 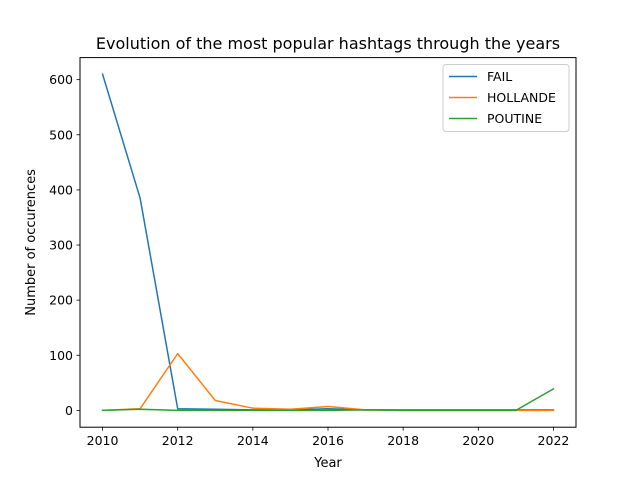 I want to click on series-line-poutine, so click(x=328, y=399).